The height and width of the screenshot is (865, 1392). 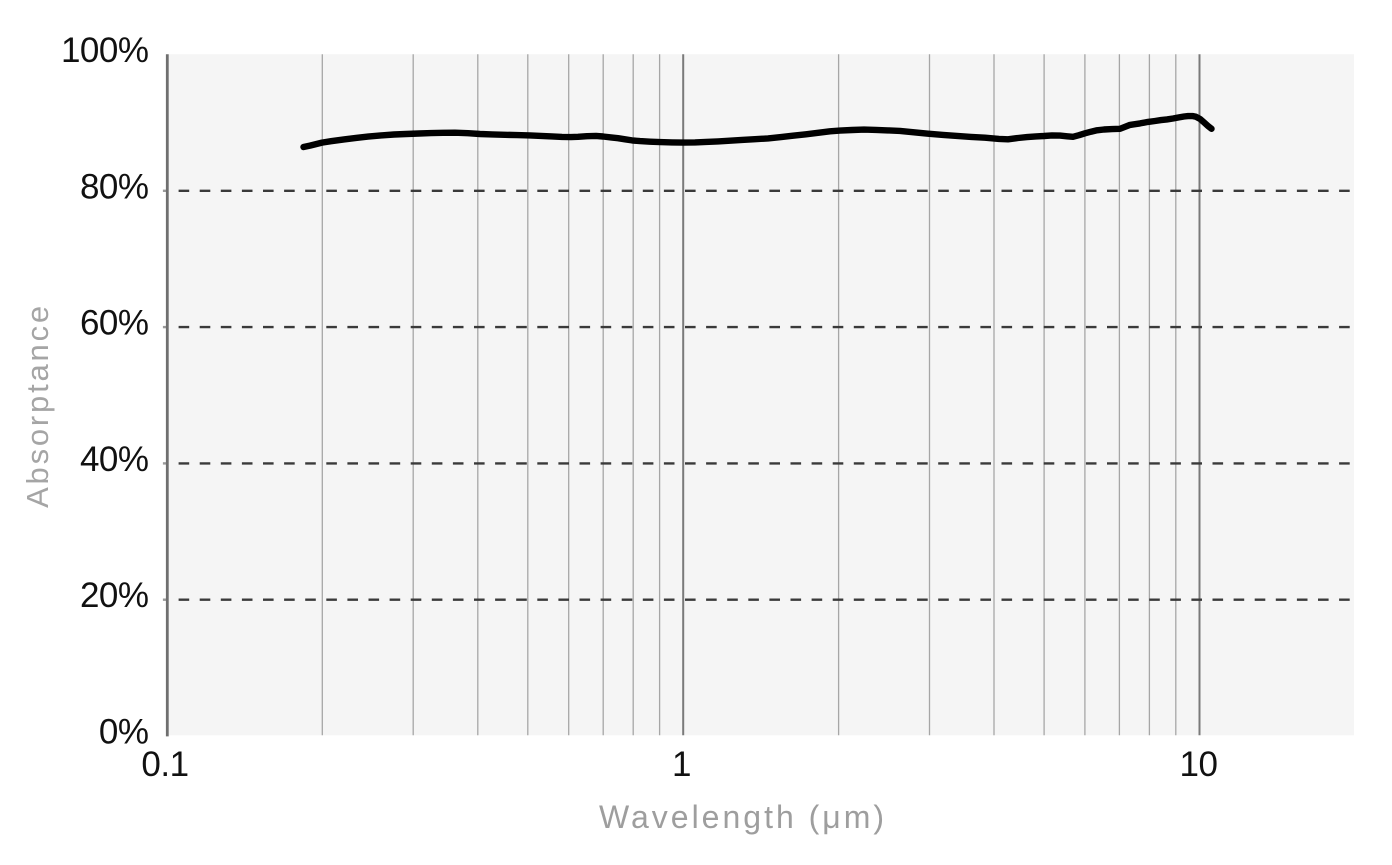 I want to click on svg-text: 0.1, so click(x=164, y=764).